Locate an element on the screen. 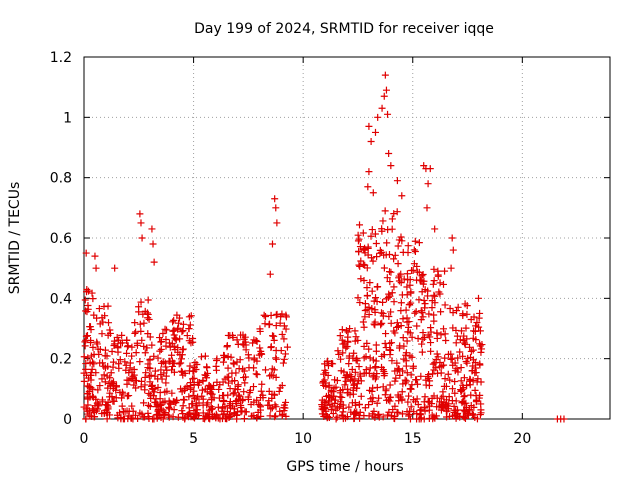 This screenshot has height=480, width=640. y-tick-label: 0.8 is located at coordinates (61, 179).